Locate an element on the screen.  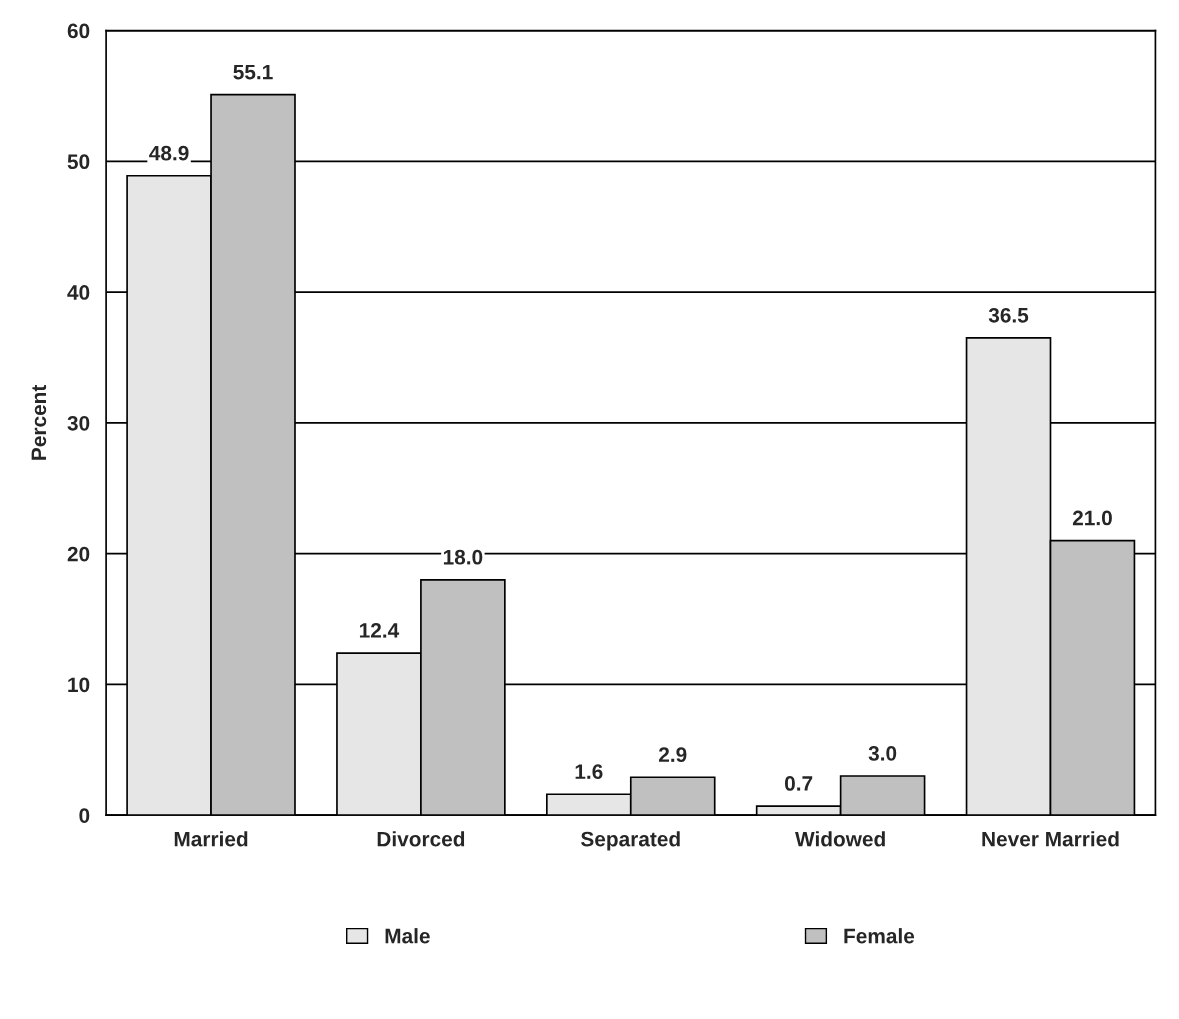
legend-label: Male is located at coordinates (407, 936).